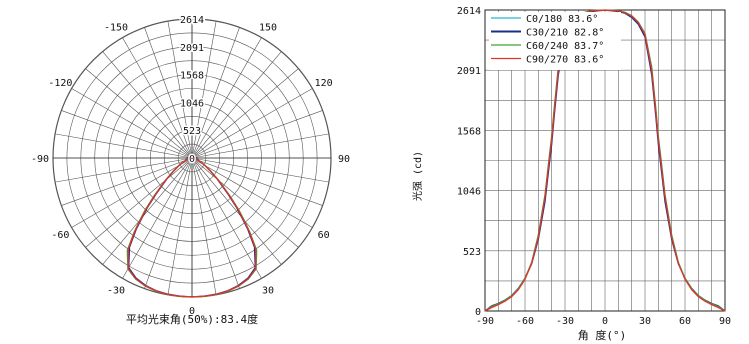 This screenshot has height=344, width=749. Describe the element at coordinates (116, 27) in the screenshot. I see `polar-angle-tick-label: -150` at that location.